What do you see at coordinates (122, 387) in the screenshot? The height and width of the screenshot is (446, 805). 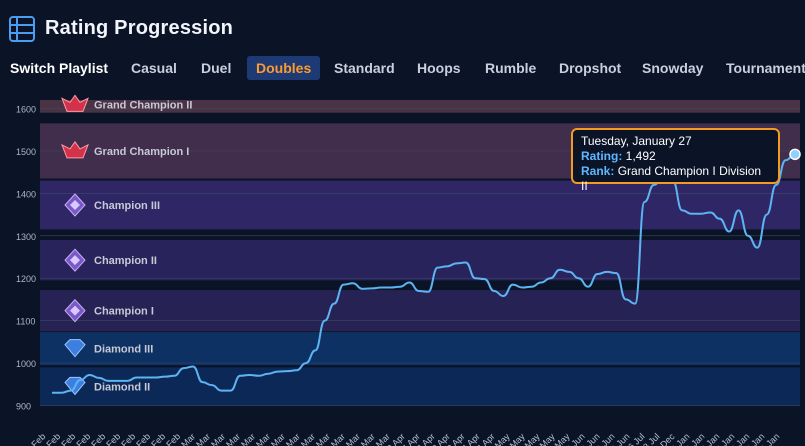 I see `rank-band-label: Diamond II` at bounding box center [122, 387].